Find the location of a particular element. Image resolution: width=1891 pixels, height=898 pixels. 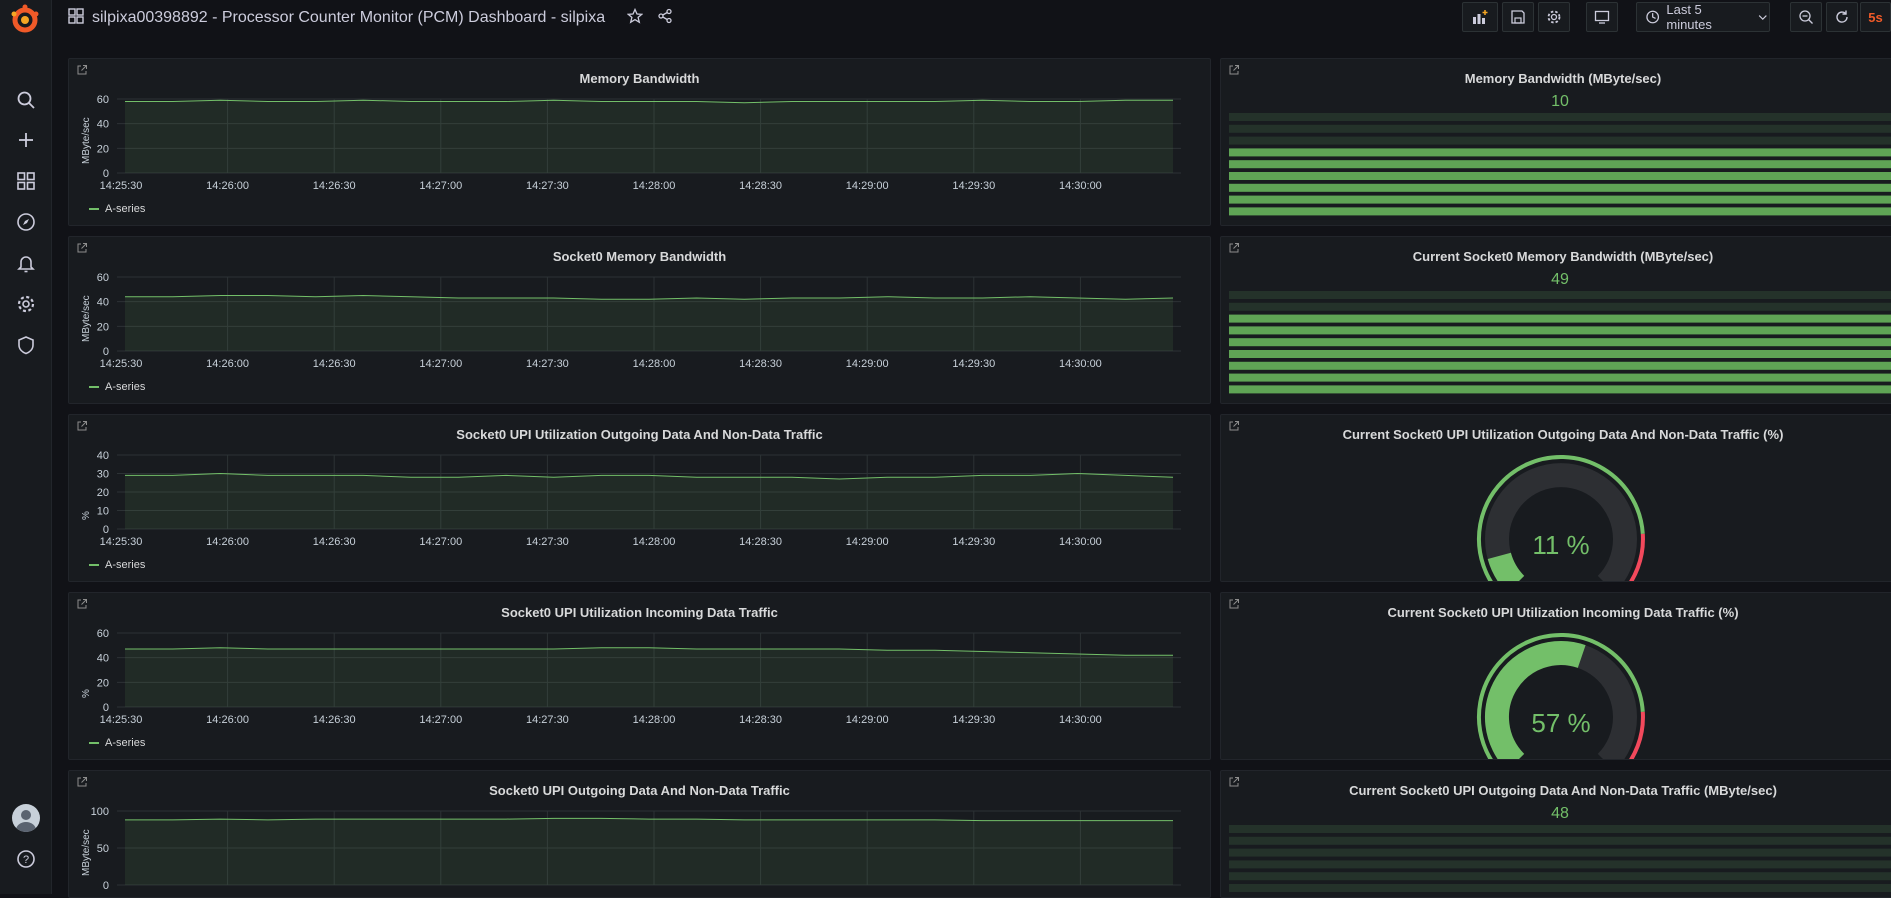

gear-icon is located at coordinates (26, 304).